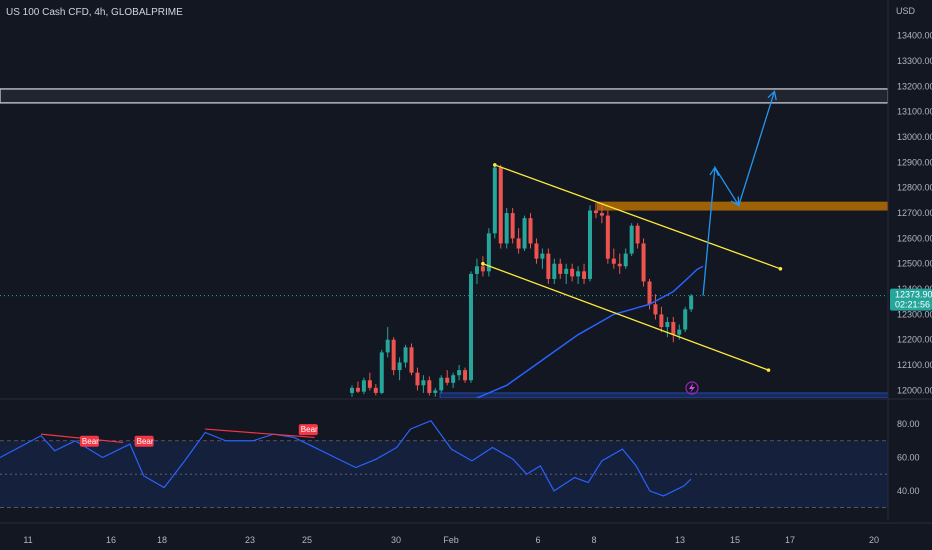  I want to click on rsi-axis-tick: 60.00, so click(908, 457).